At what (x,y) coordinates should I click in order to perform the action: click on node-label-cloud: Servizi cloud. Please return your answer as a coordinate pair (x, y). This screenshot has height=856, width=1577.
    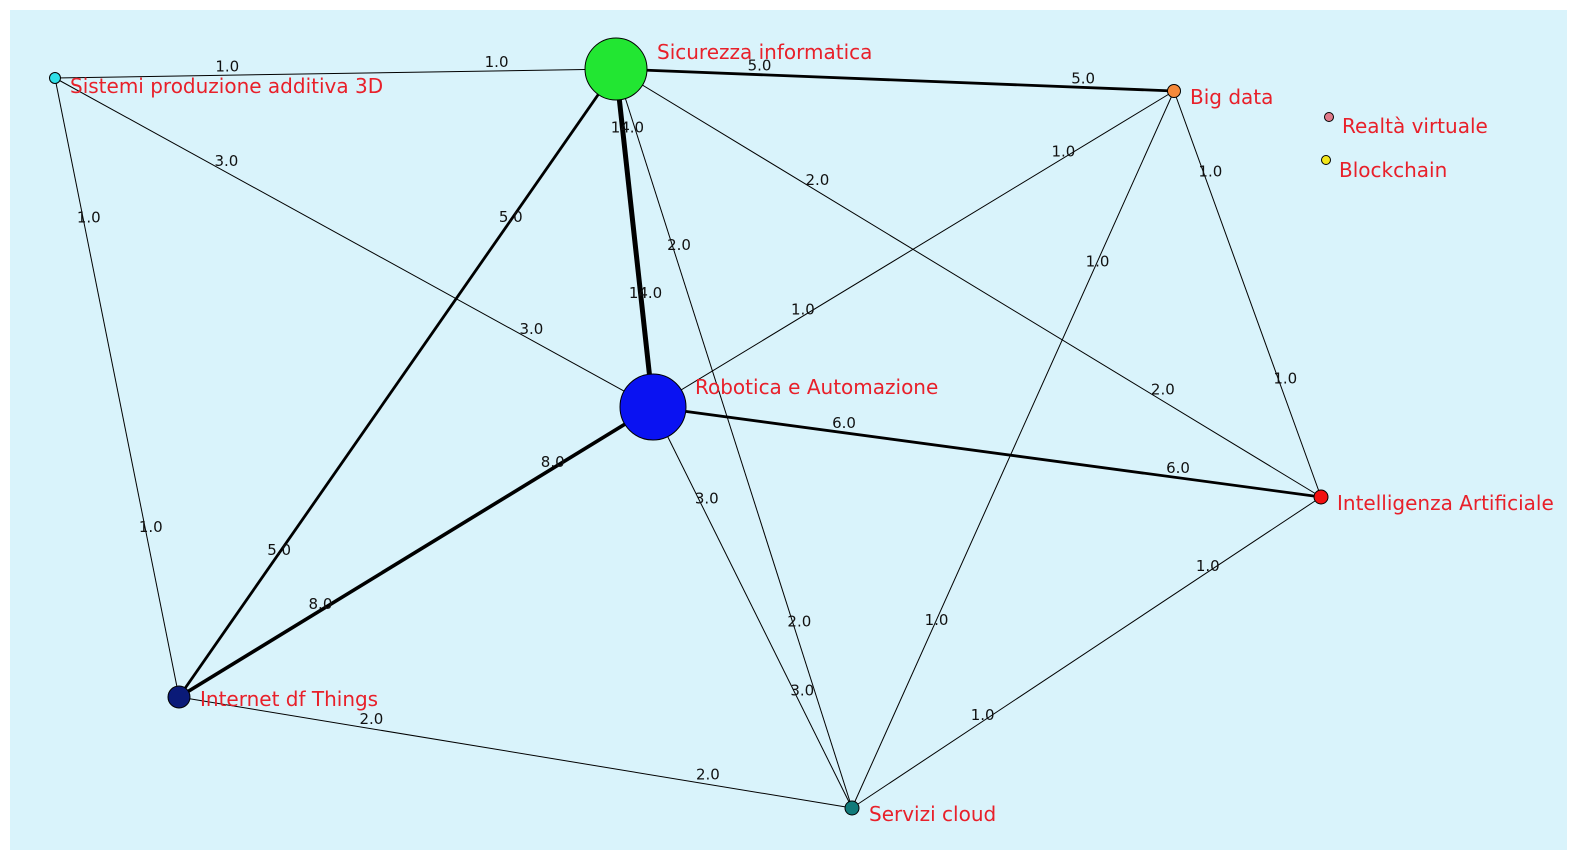
    Looking at the image, I should click on (932, 814).